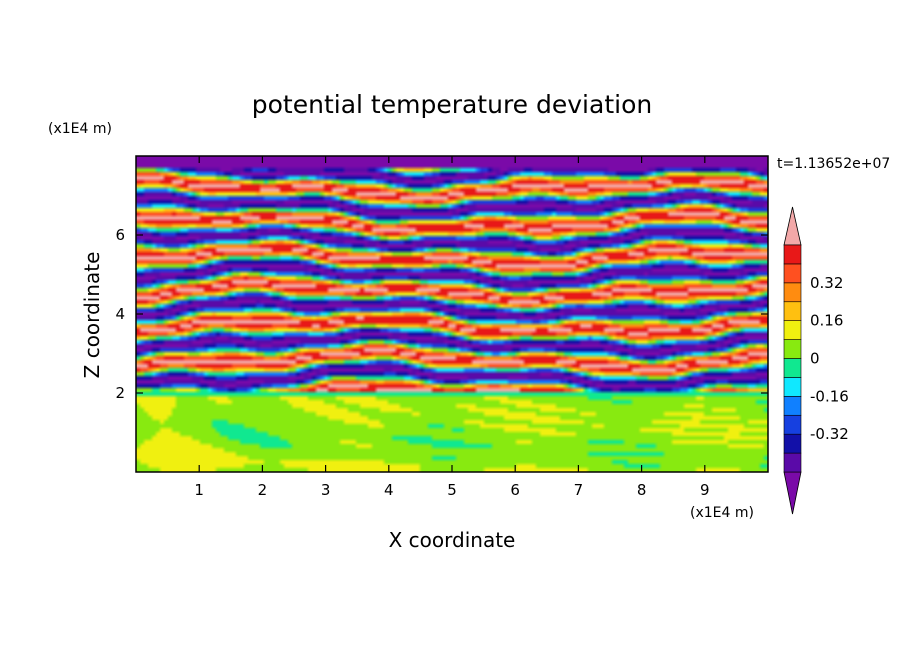  What do you see at coordinates (579, 490) in the screenshot?
I see `x-tick-label: 7` at bounding box center [579, 490].